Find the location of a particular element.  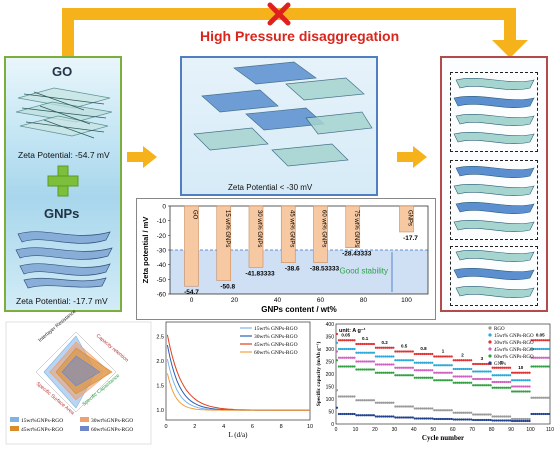

y-tick-label: 400 is located at coordinates (330, 325).